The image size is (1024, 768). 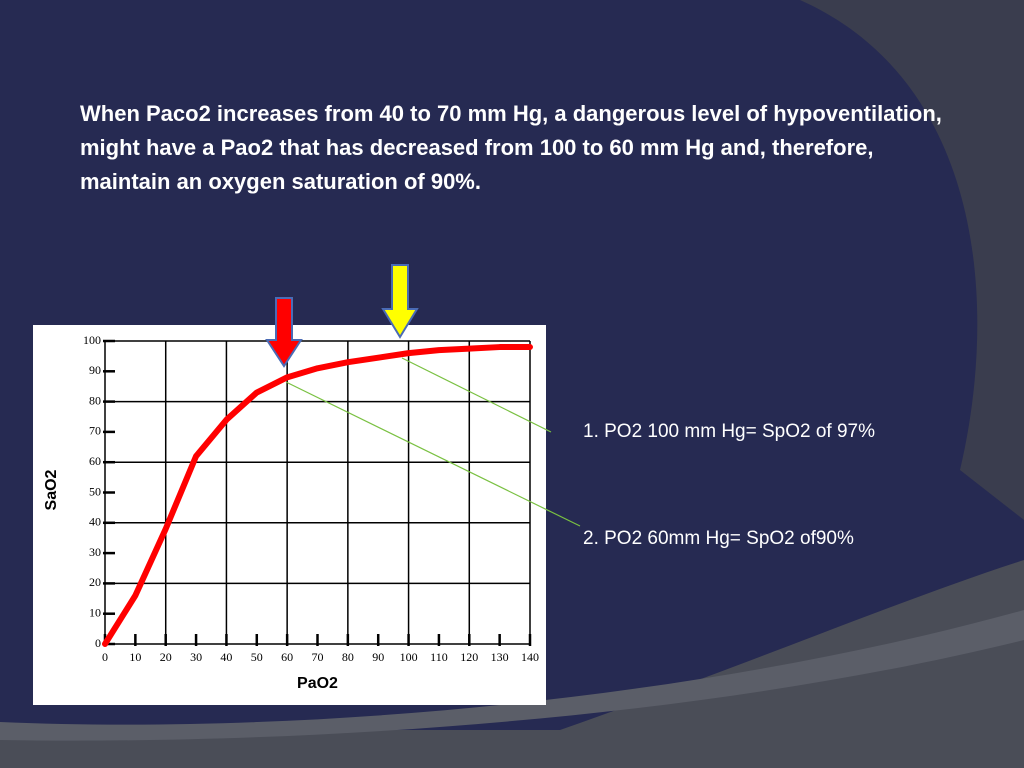 What do you see at coordinates (95, 400) in the screenshot?
I see `y-tick-label: 80` at bounding box center [95, 400].